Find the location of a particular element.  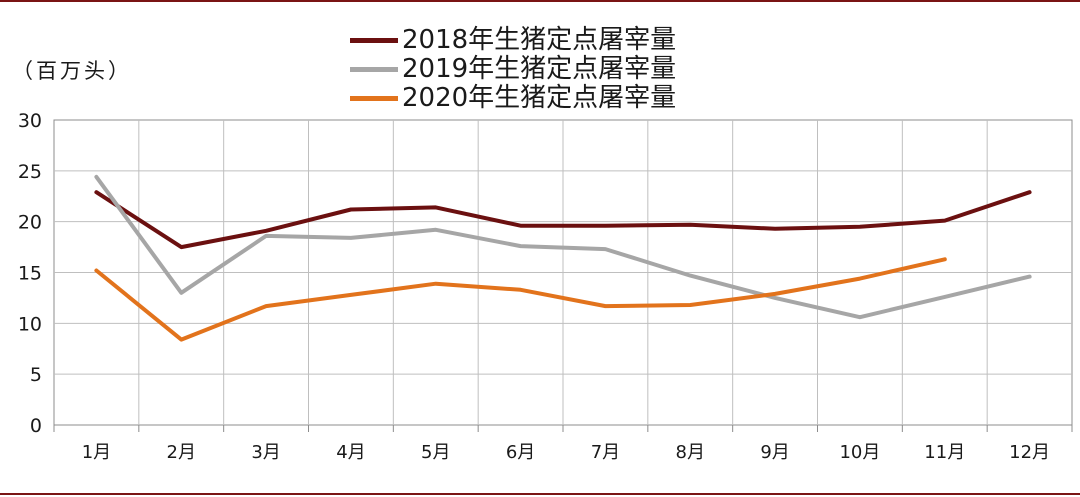

y-tick-label: 25 is located at coordinates (30, 172).